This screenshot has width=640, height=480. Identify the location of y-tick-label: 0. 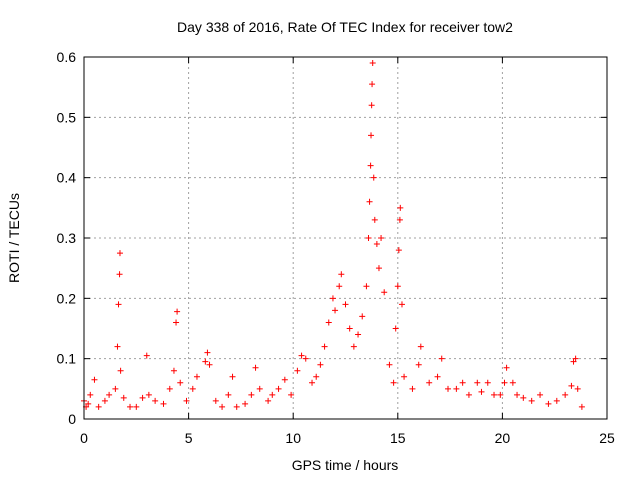
(72, 419).